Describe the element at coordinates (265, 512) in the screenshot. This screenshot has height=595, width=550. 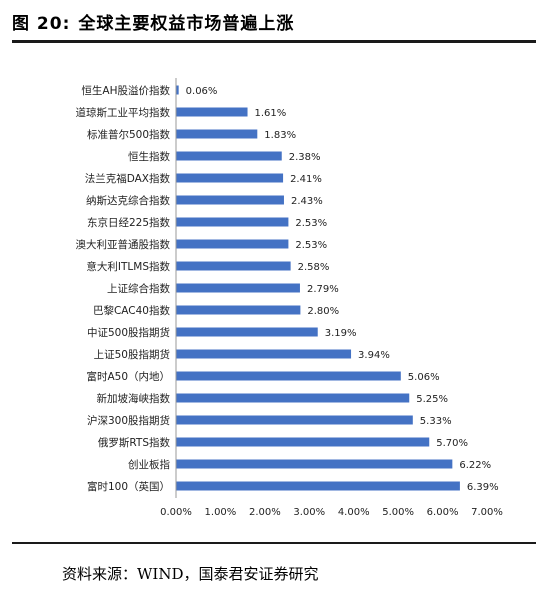
I see `x-tick-label: 2.00%` at that location.